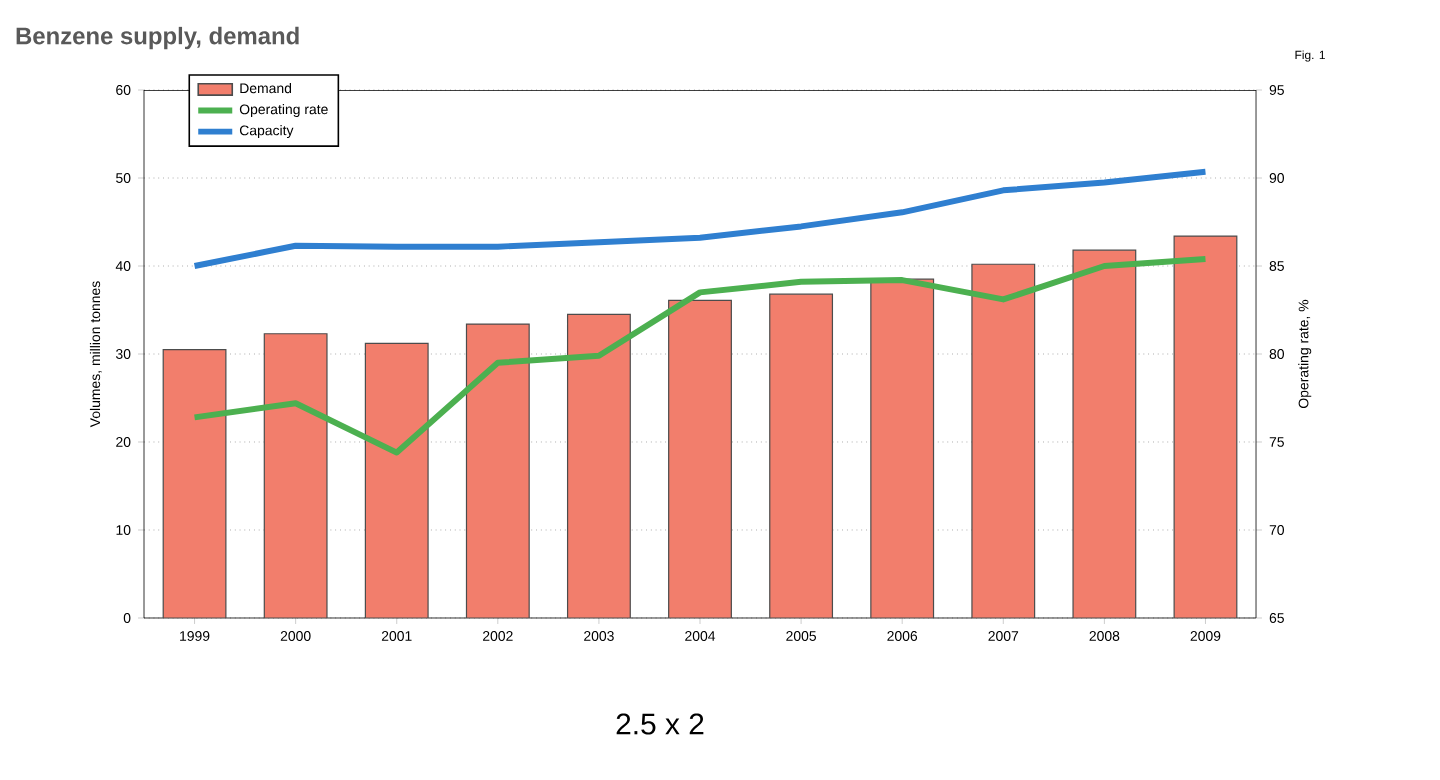 The width and height of the screenshot is (1440, 780). I want to click on line-series, so click(700, 218).